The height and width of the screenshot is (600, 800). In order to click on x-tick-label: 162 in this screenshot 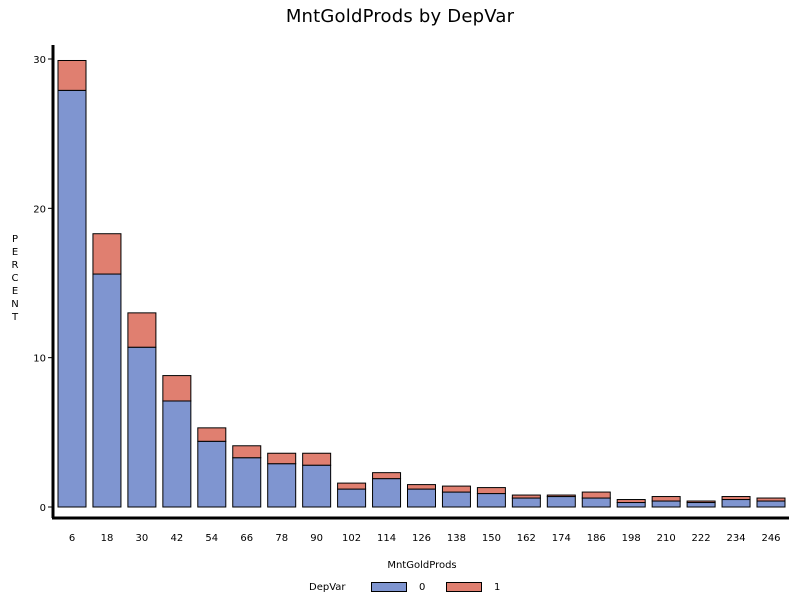, I will do `click(526, 538)`.